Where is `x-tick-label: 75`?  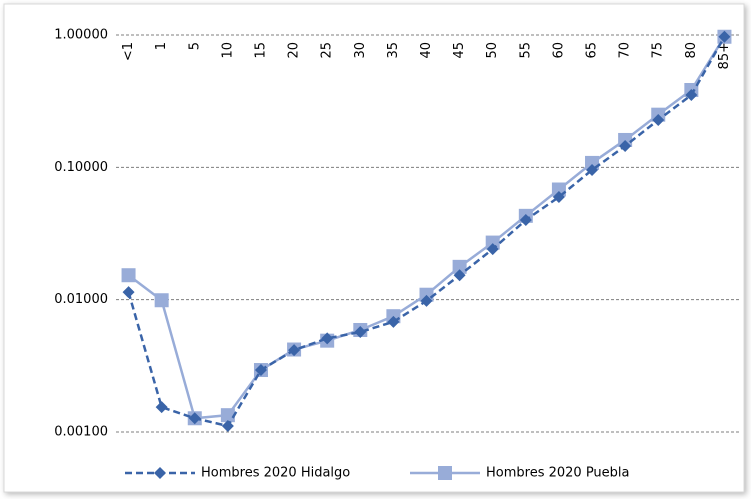
x-tick-label: 75 is located at coordinates (658, 50).